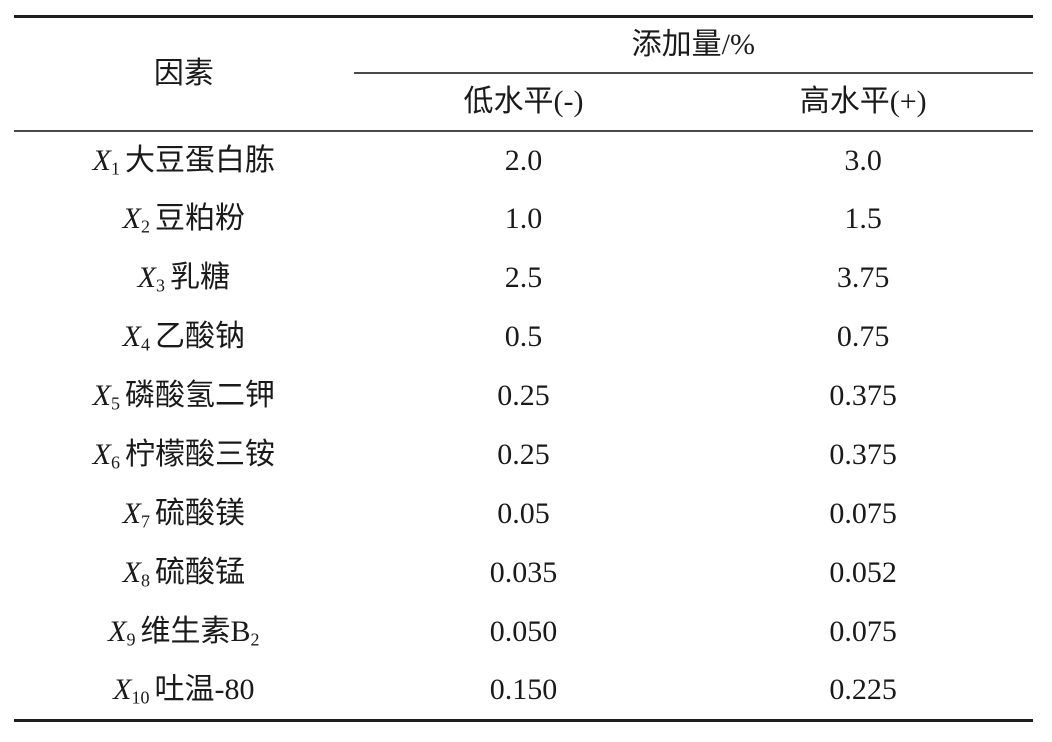 This screenshot has width=1052, height=742. What do you see at coordinates (863, 277) in the screenshot?
I see `high-level-value: 3.75` at bounding box center [863, 277].